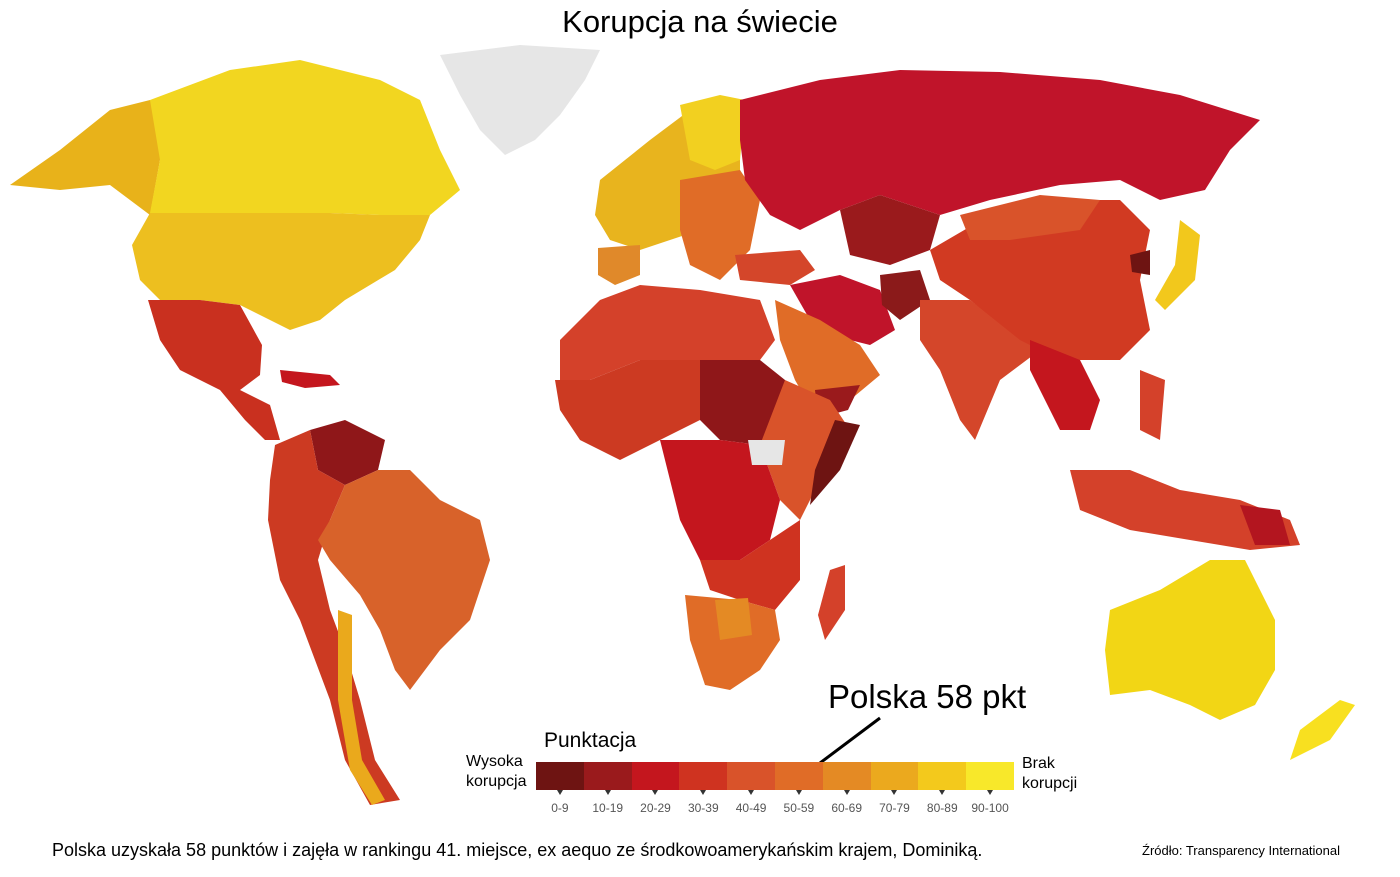  What do you see at coordinates (1065, 385) in the screenshot?
I see `region-southeast-asia` at bounding box center [1065, 385].